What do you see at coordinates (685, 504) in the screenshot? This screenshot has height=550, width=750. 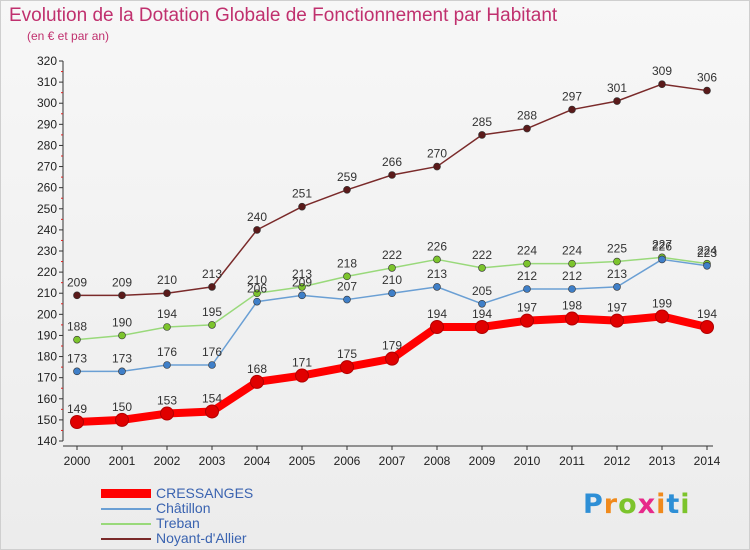 I see `logo-letter: i` at bounding box center [685, 504].